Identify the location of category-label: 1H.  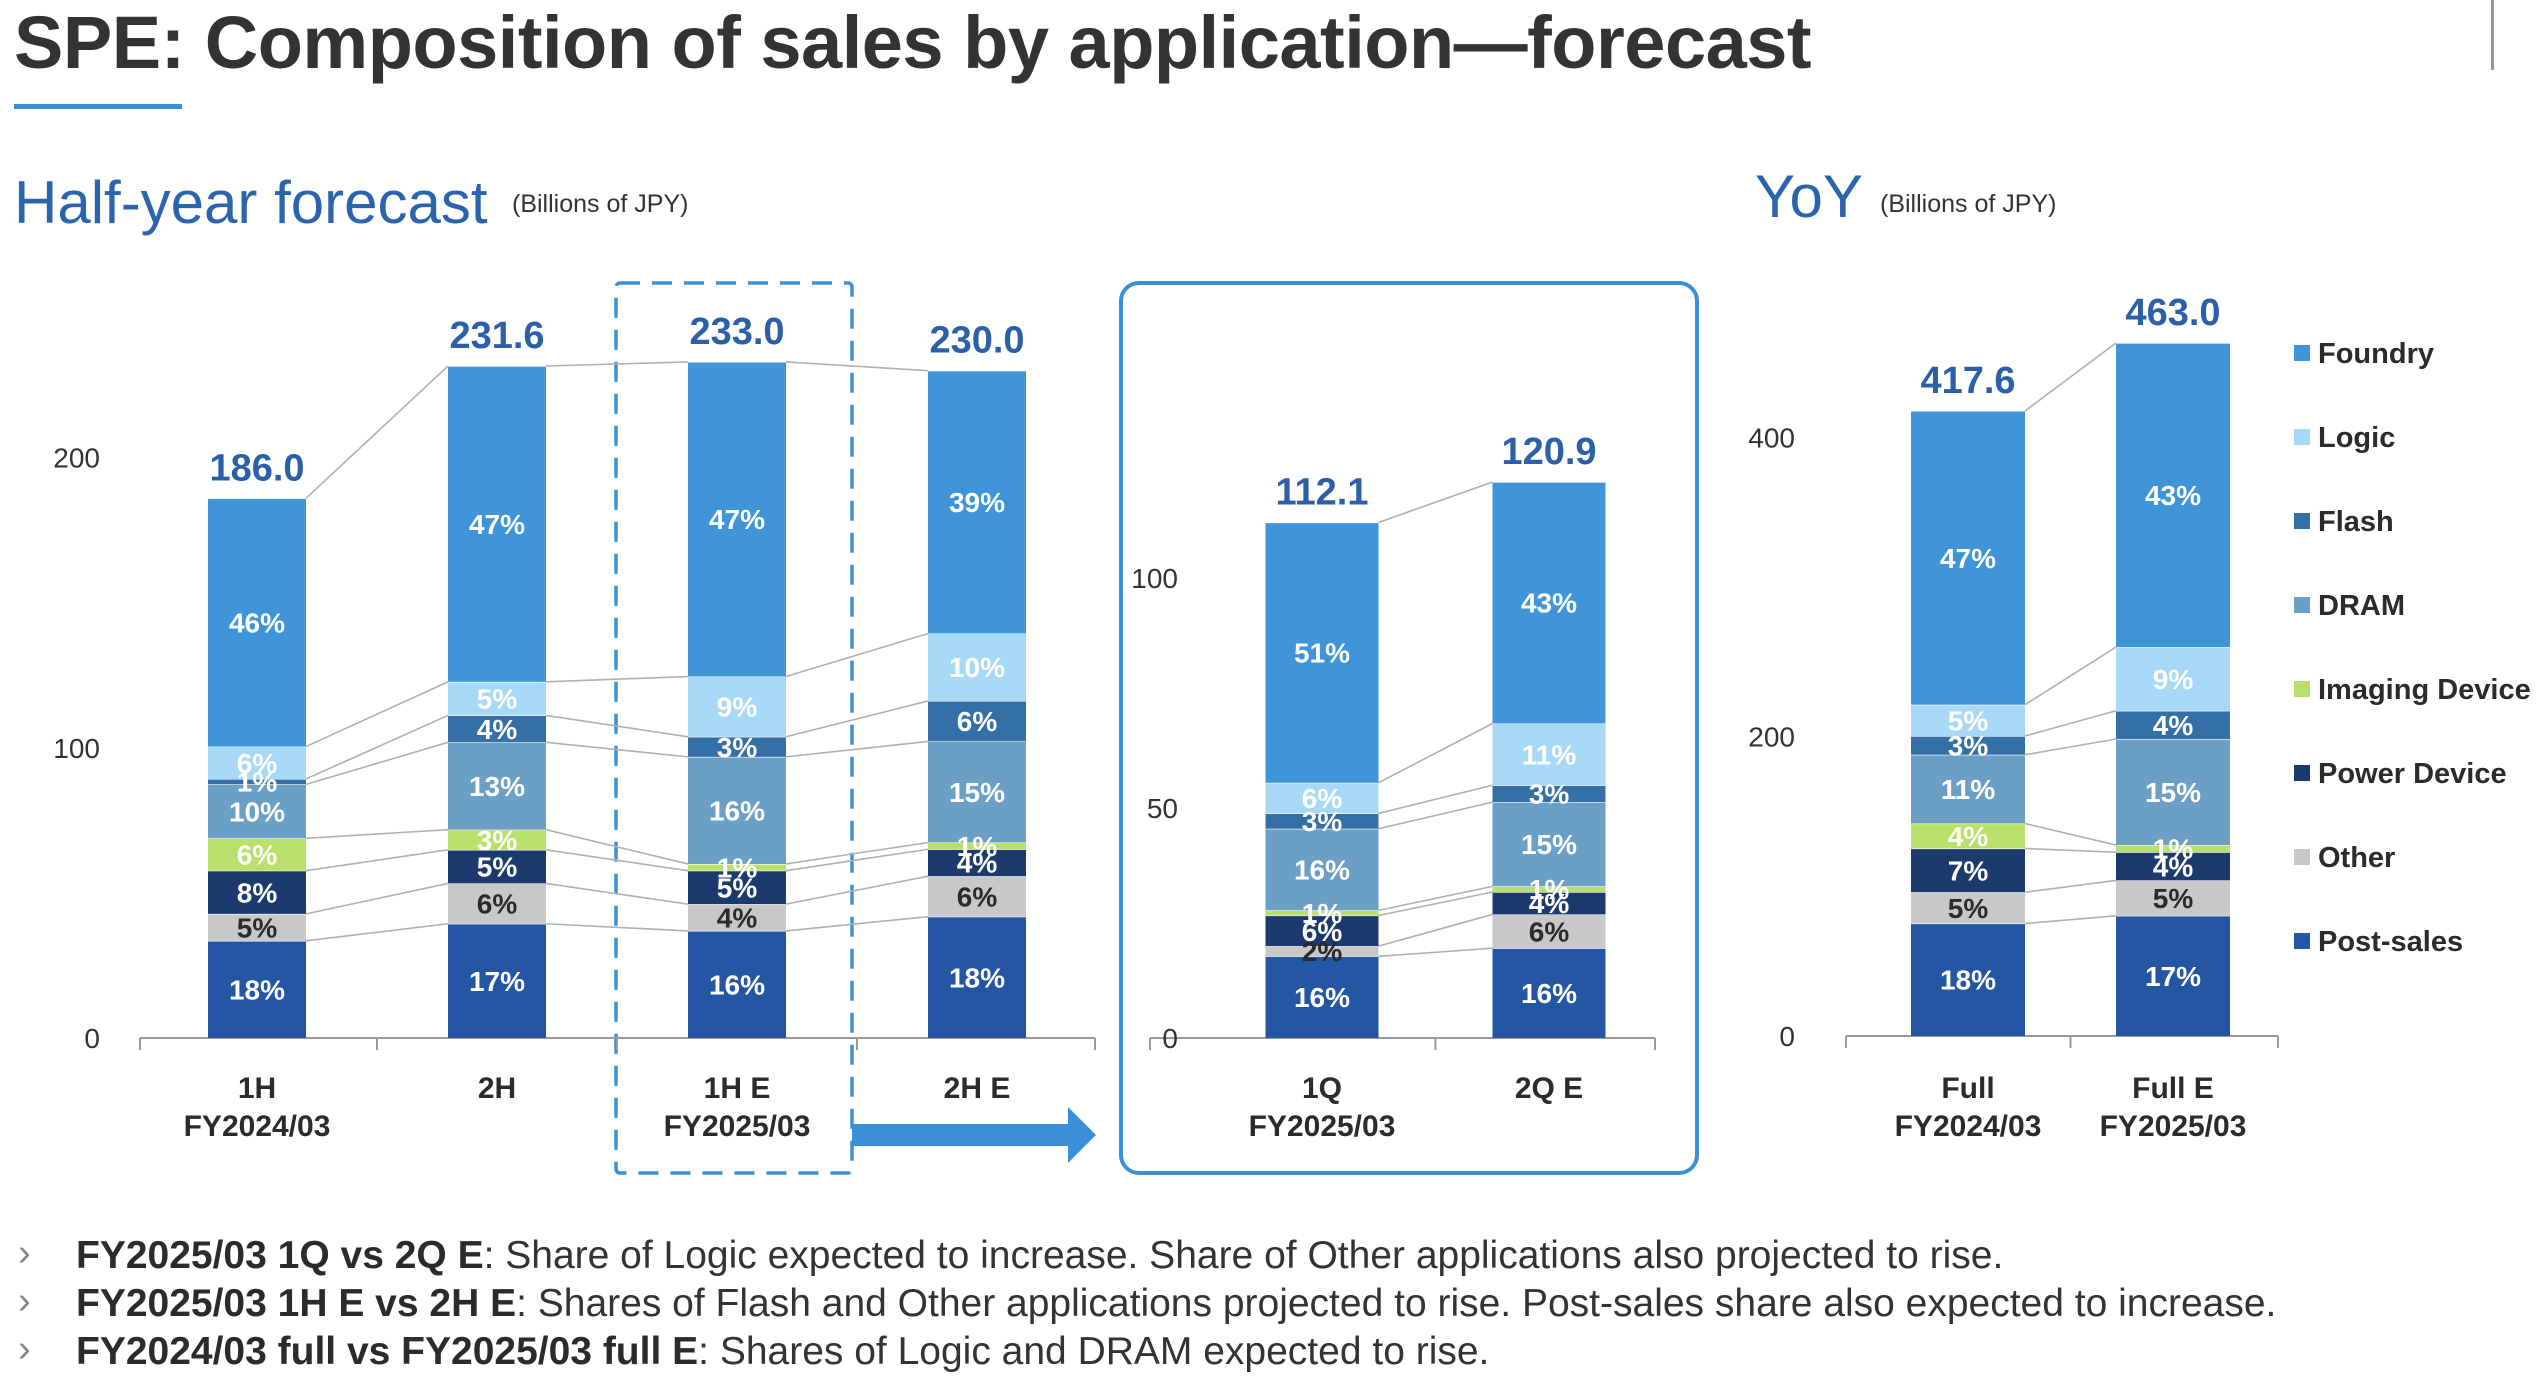
(257, 1088).